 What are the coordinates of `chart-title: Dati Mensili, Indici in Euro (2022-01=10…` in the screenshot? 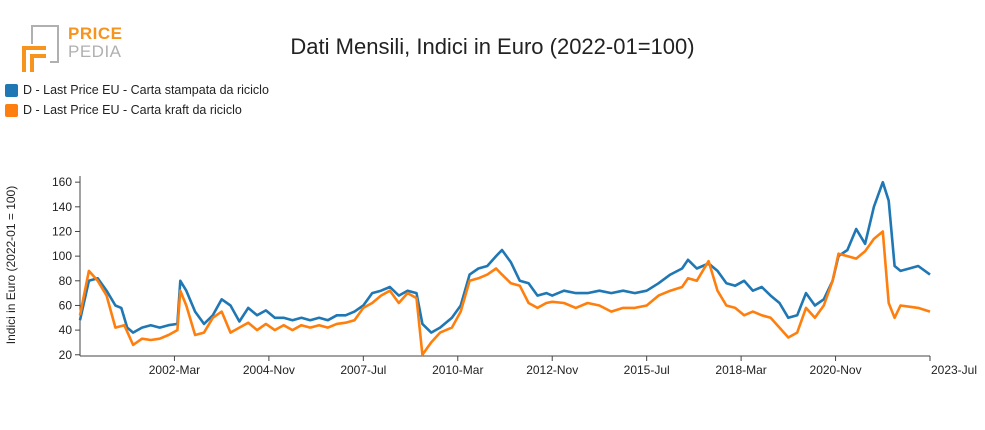 It's located at (492, 46).